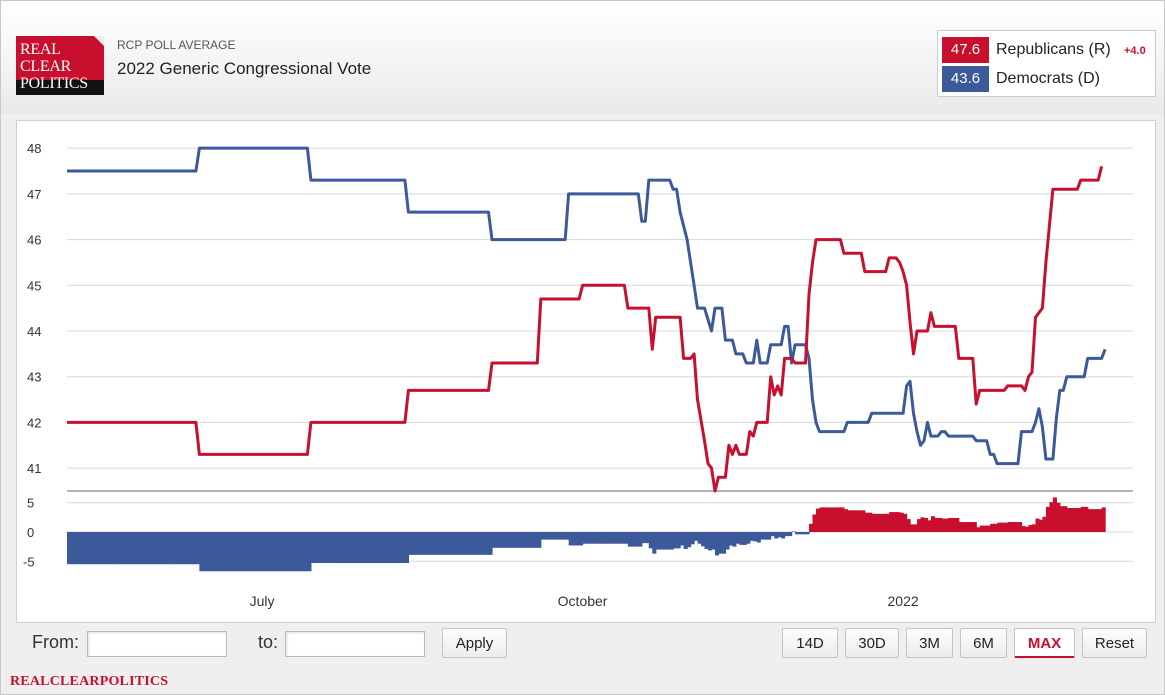 This screenshot has width=1165, height=695. Describe the element at coordinates (157, 644) in the screenshot. I see `from-date-input` at that location.